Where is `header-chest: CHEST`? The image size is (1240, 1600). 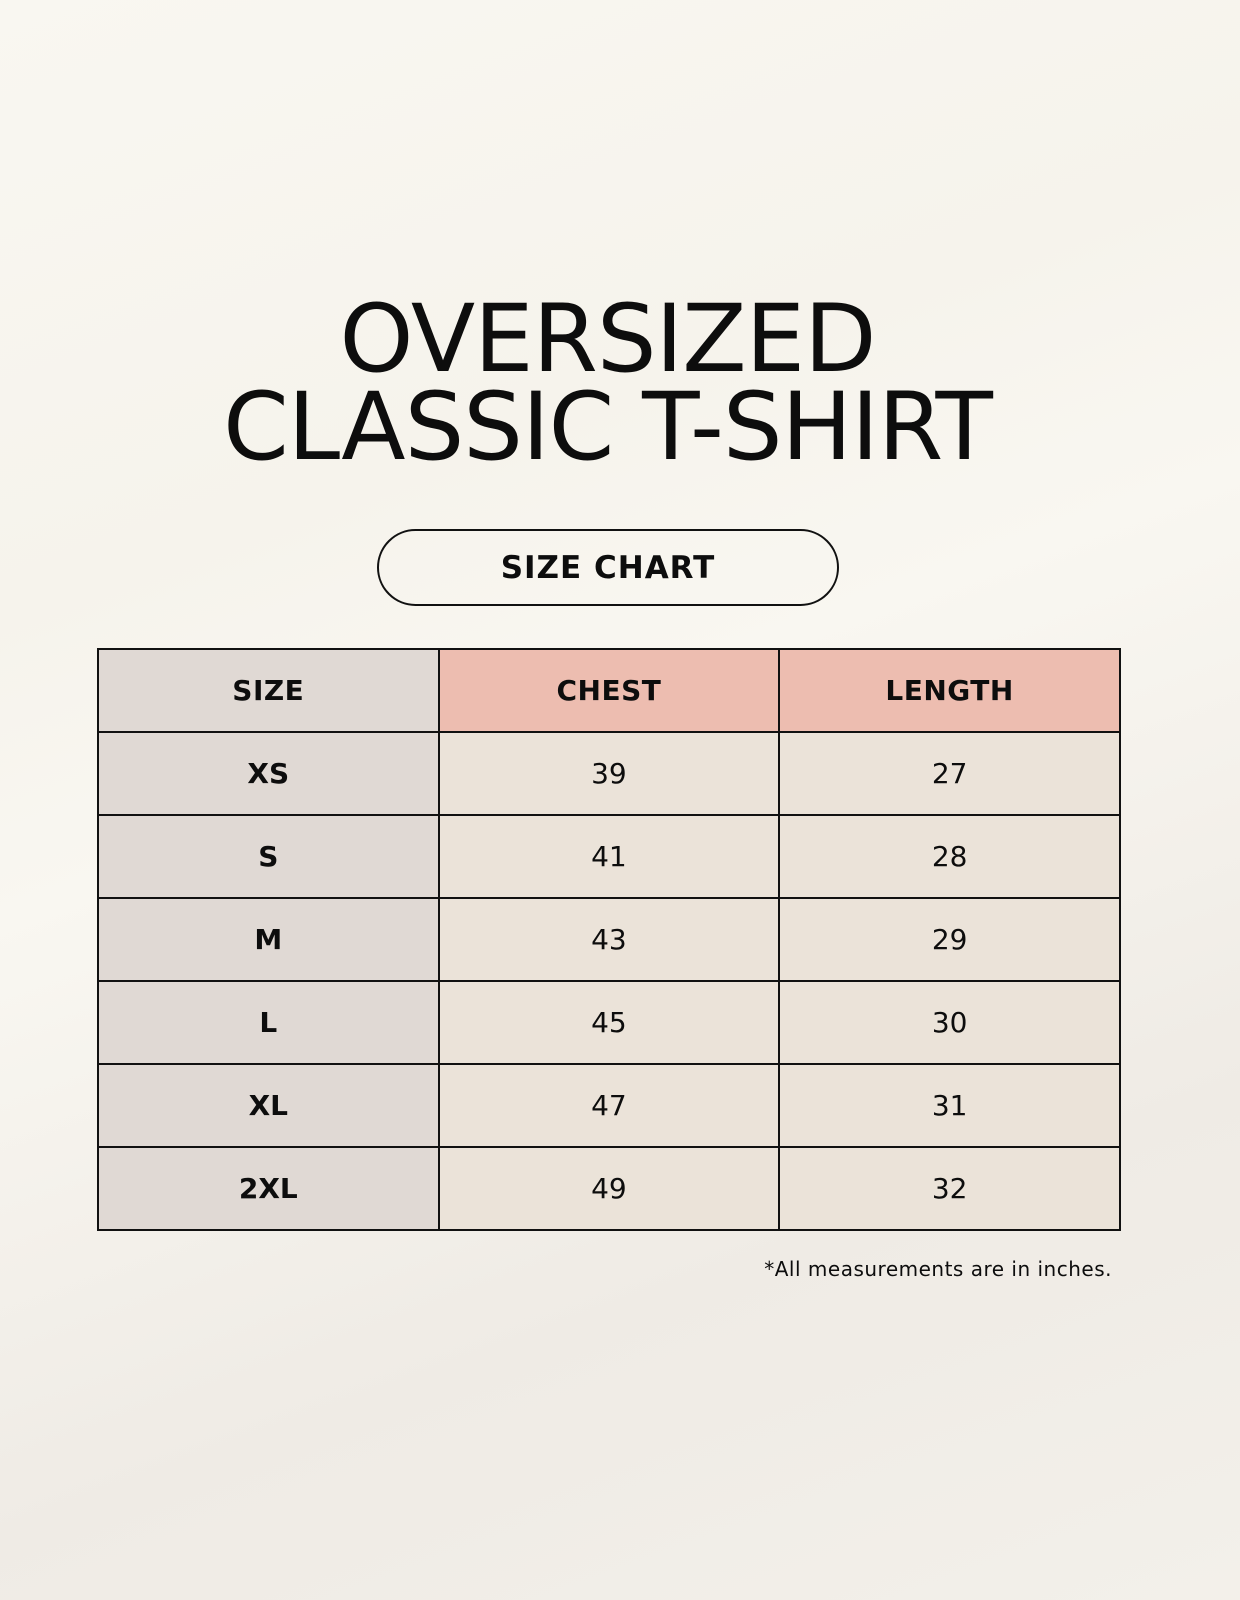 header-chest: CHEST is located at coordinates (609, 690).